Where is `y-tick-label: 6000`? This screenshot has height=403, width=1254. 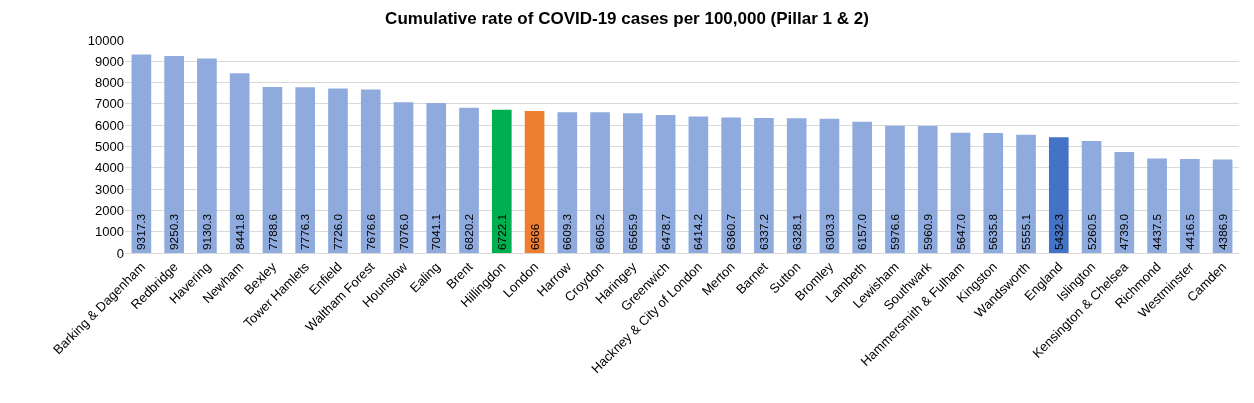
y-tick-label: 6000 is located at coordinates (109, 125).